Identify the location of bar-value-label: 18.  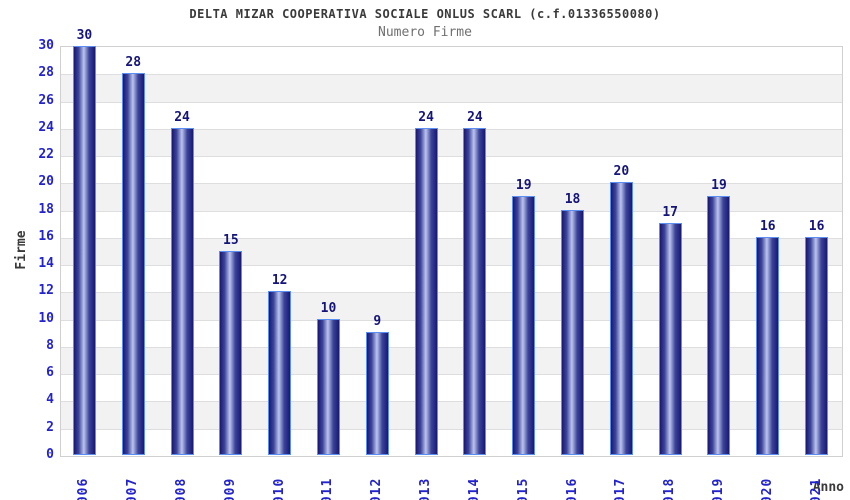
(572, 199).